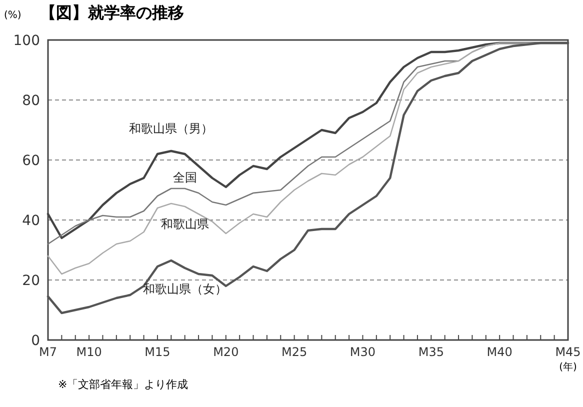  What do you see at coordinates (568, 352) in the screenshot?
I see `xtick: M45` at bounding box center [568, 352].